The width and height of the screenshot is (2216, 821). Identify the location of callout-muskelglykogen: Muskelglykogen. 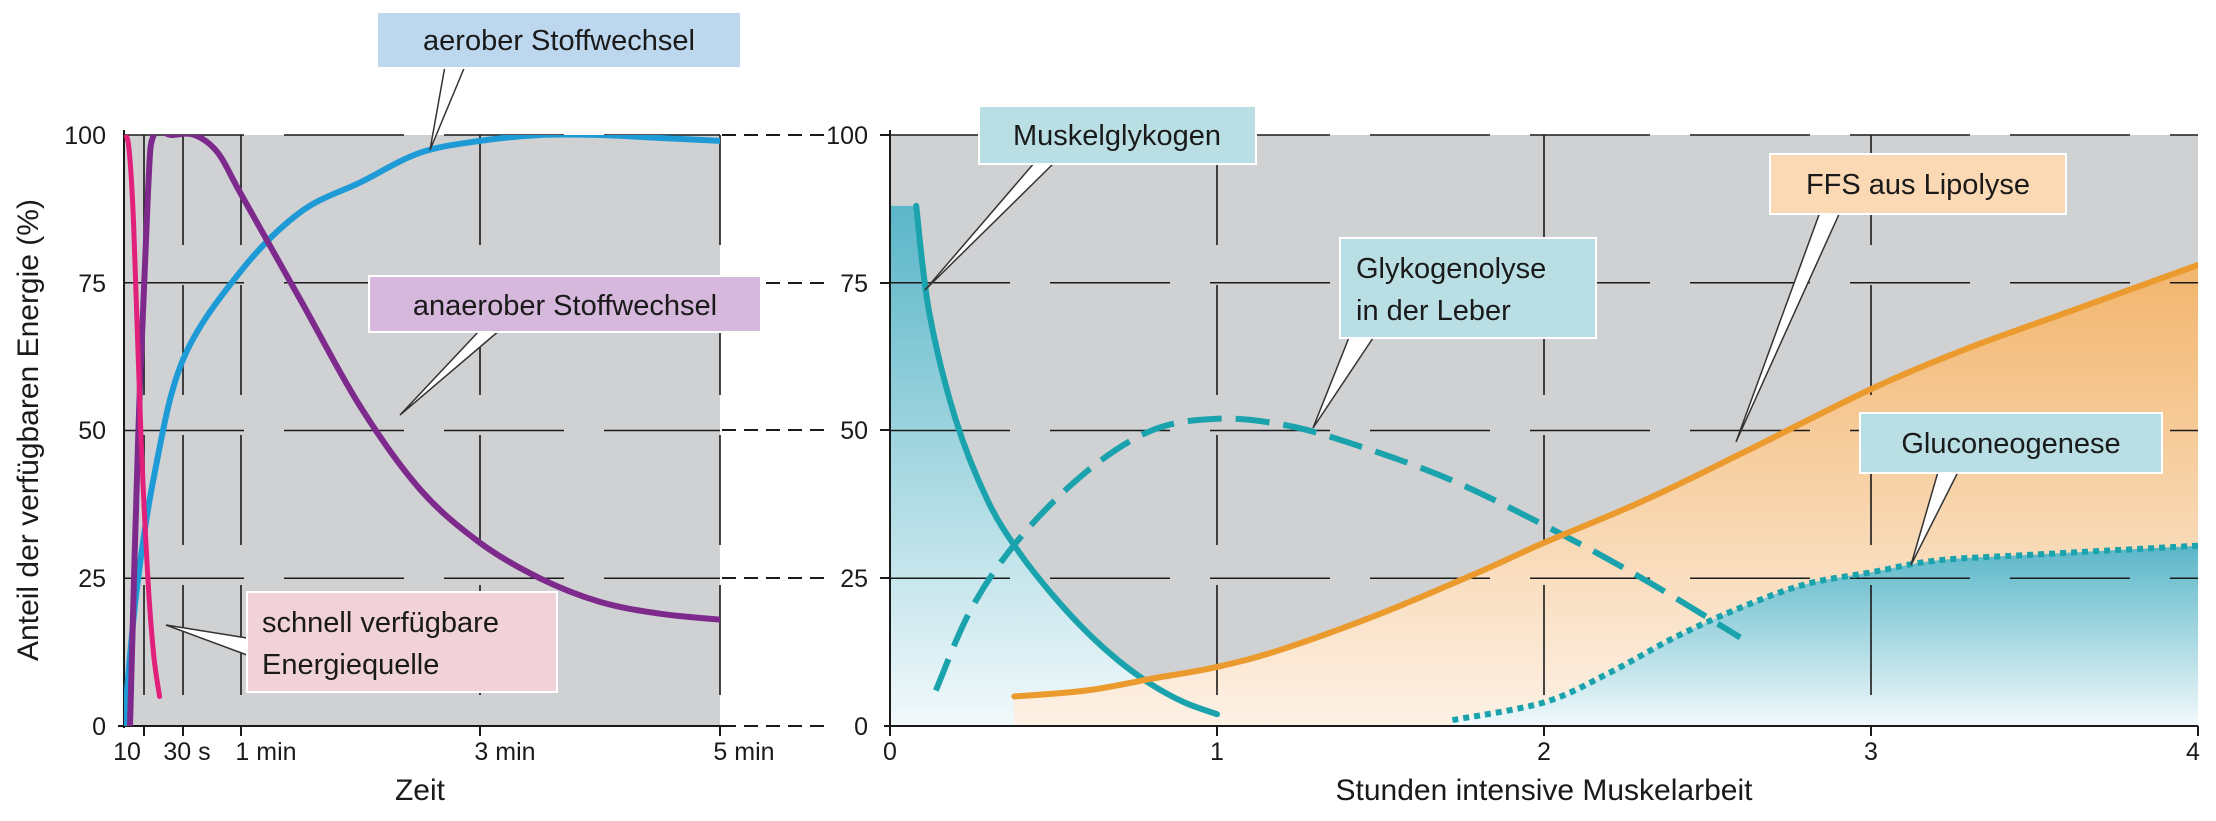
(1090, 198).